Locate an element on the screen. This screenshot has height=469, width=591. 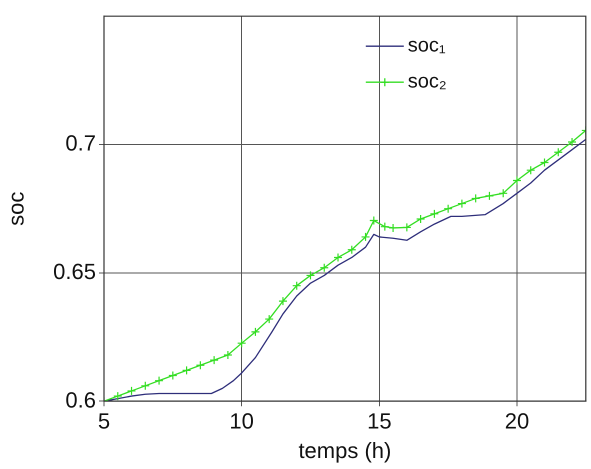
y-tick-label: 0.65 is located at coordinates (74, 271).